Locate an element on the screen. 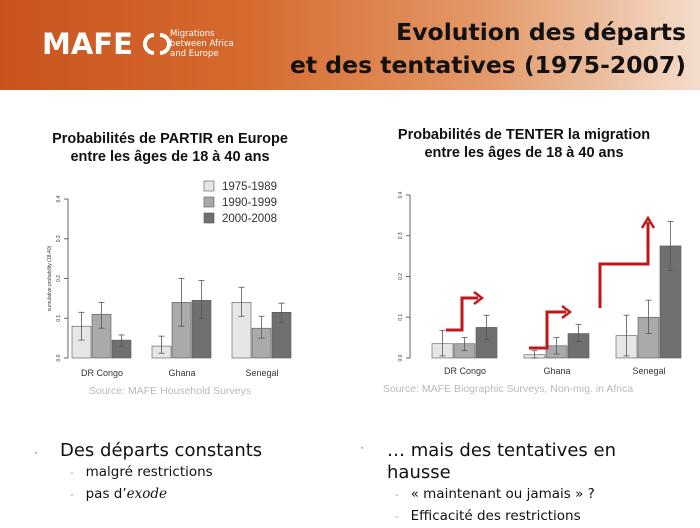  logo-tagline: Migrations between Africa and Europe is located at coordinates (202, 44).